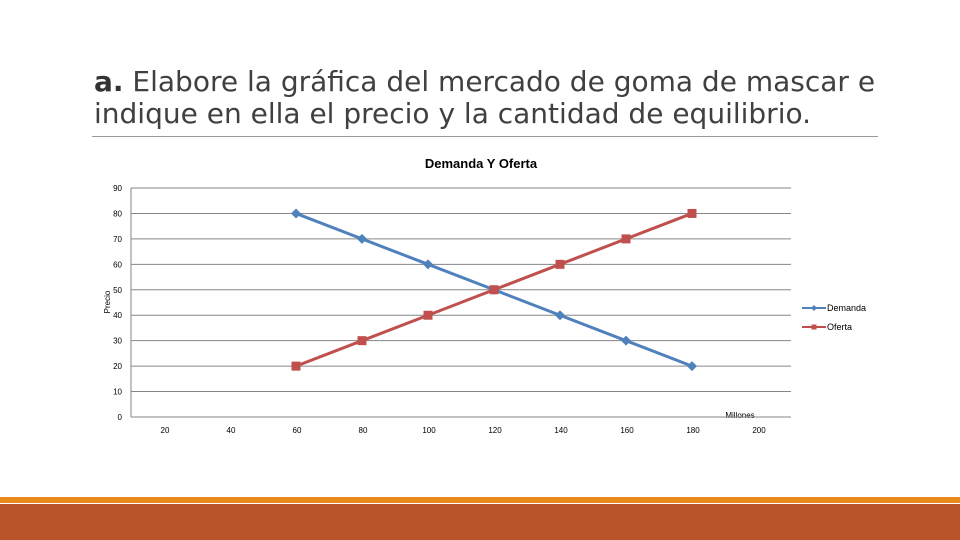  Describe the element at coordinates (561, 430) in the screenshot. I see `x-tick-label: 140` at that location.